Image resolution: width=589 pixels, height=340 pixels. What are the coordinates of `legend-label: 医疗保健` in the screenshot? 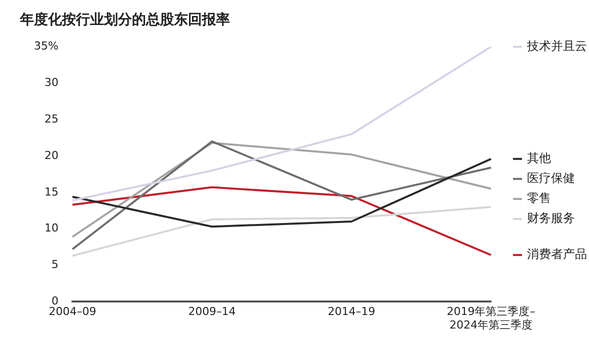 It's located at (551, 178).